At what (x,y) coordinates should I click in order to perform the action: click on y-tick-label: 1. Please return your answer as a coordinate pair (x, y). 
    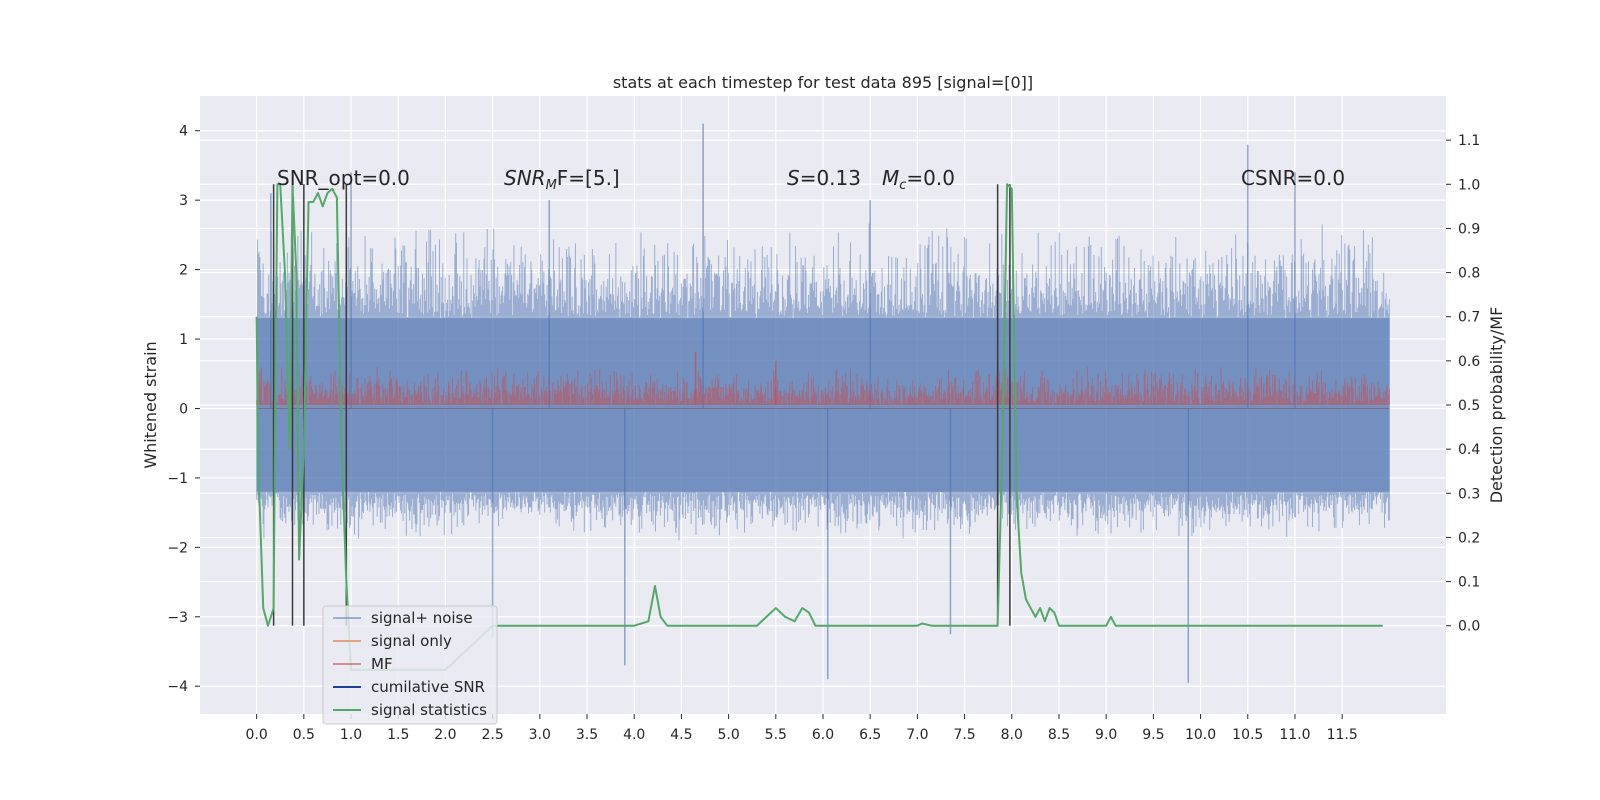
    Looking at the image, I should click on (183, 340).